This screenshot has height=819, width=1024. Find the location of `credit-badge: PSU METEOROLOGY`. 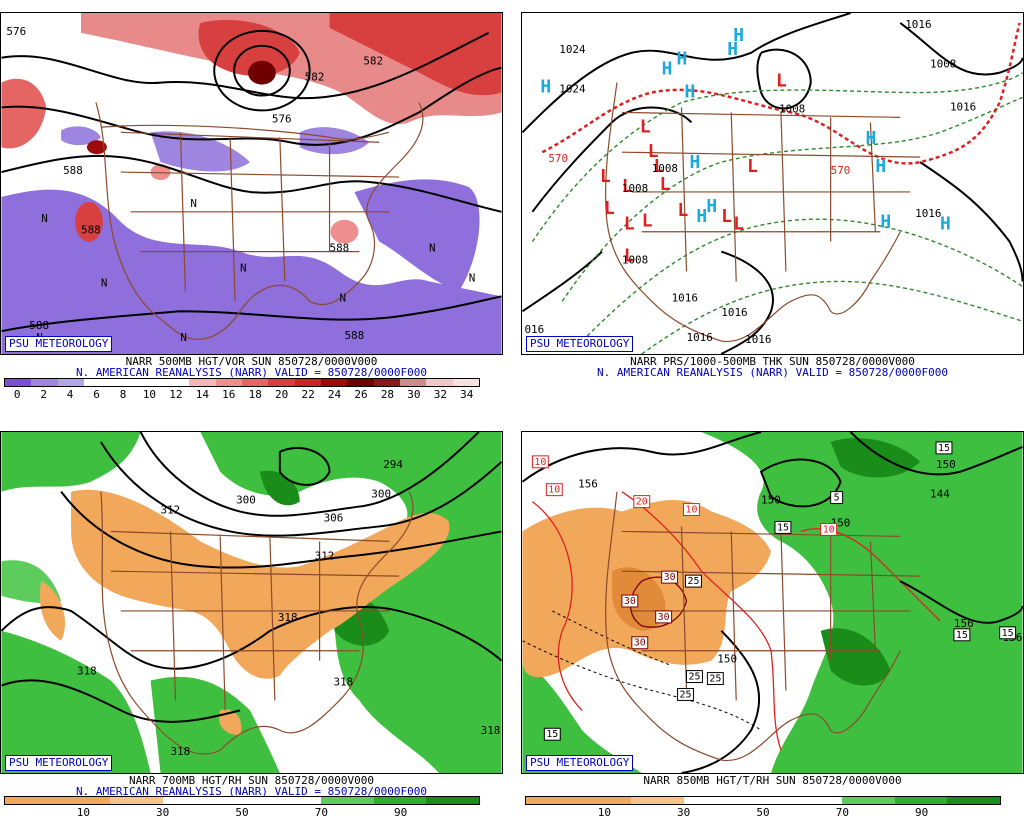

credit-badge: PSU METEOROLOGY is located at coordinates (580, 344).